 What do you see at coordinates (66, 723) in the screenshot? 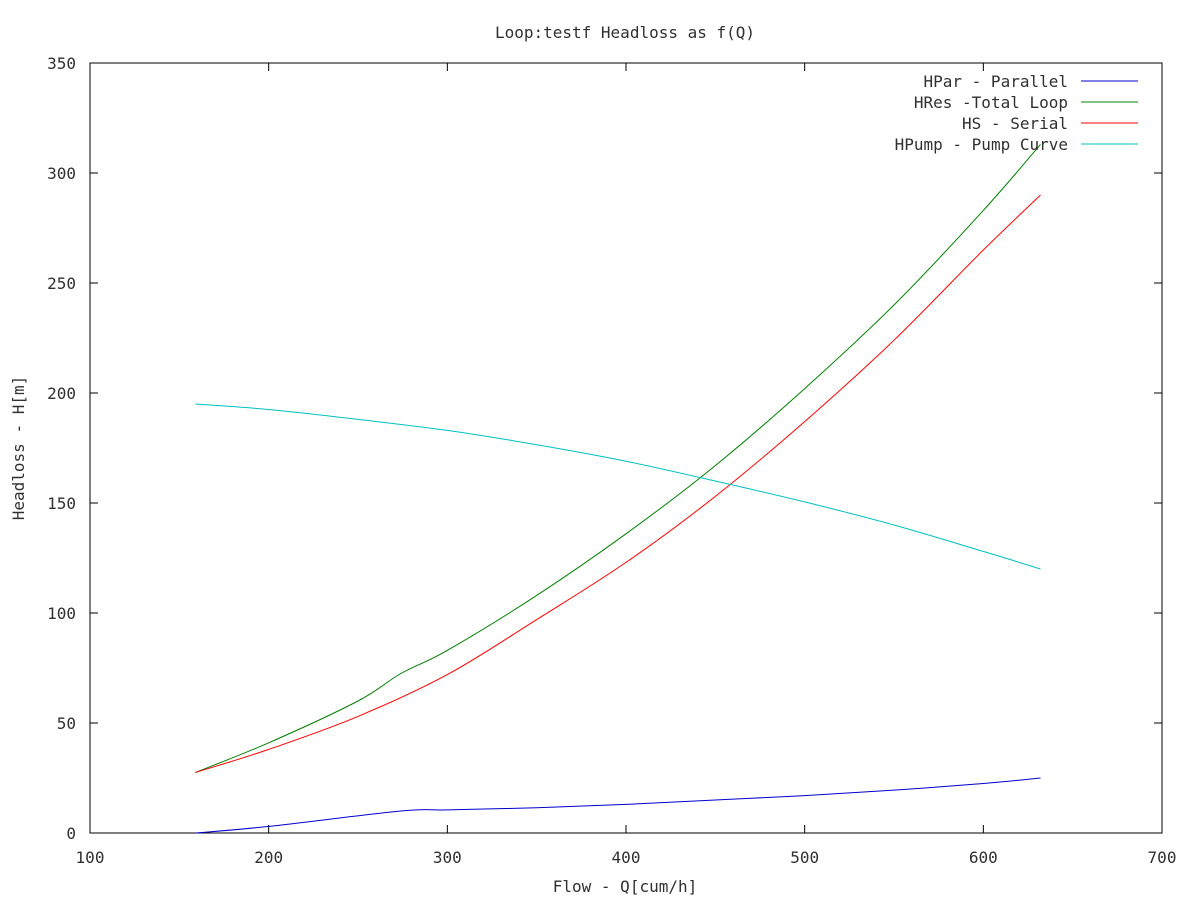
I see `y-tick-label: 50` at bounding box center [66, 723].